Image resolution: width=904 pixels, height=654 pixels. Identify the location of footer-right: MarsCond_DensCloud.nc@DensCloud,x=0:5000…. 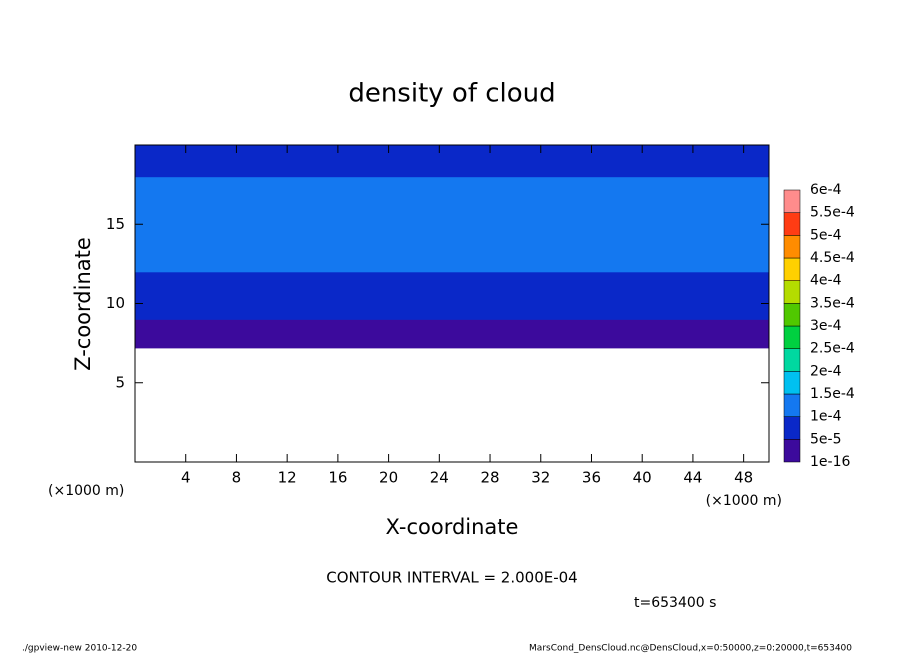
(690, 649).